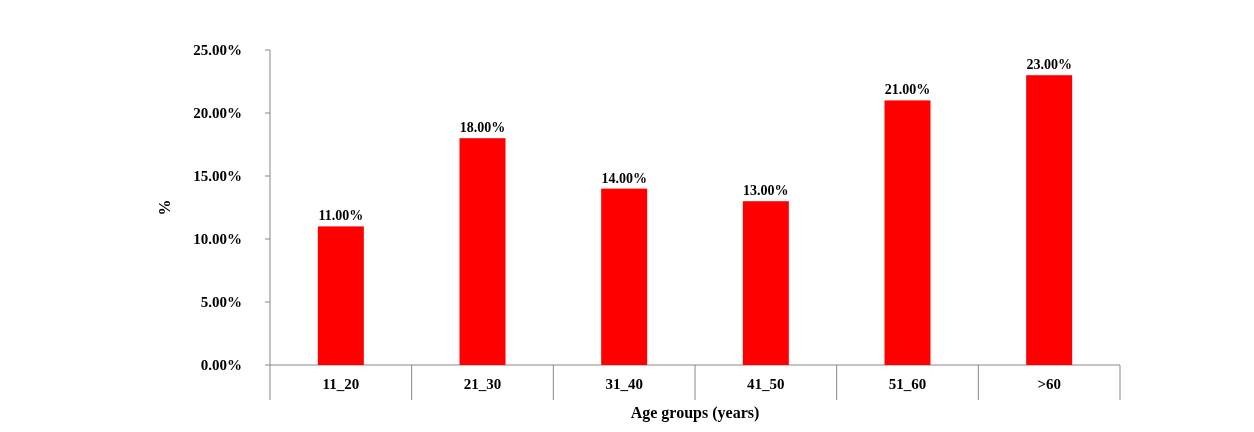  What do you see at coordinates (221, 365) in the screenshot?
I see `y-tick-label: 0.00%` at bounding box center [221, 365].